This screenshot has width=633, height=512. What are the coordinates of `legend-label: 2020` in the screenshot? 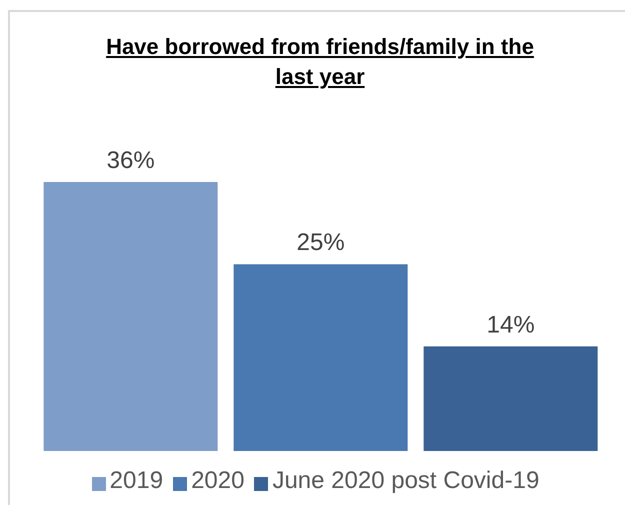 It's located at (217, 480).